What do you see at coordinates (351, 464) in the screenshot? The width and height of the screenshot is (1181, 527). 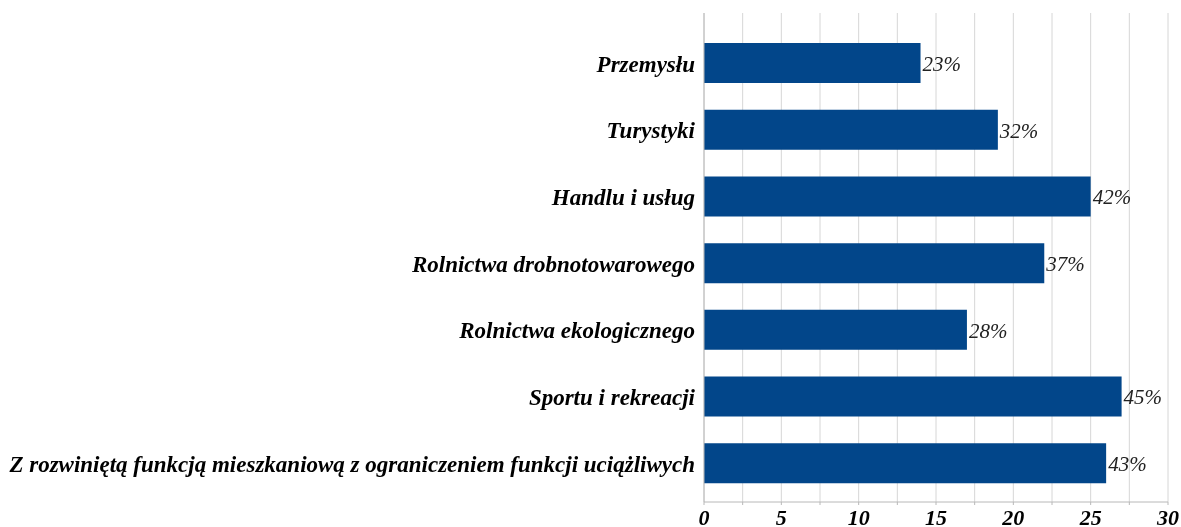 I see `y-tick-label: Z rozwiniętą funkcją mieszkaniową z ograniczeniem funkcji uciążliwych` at bounding box center [351, 464].